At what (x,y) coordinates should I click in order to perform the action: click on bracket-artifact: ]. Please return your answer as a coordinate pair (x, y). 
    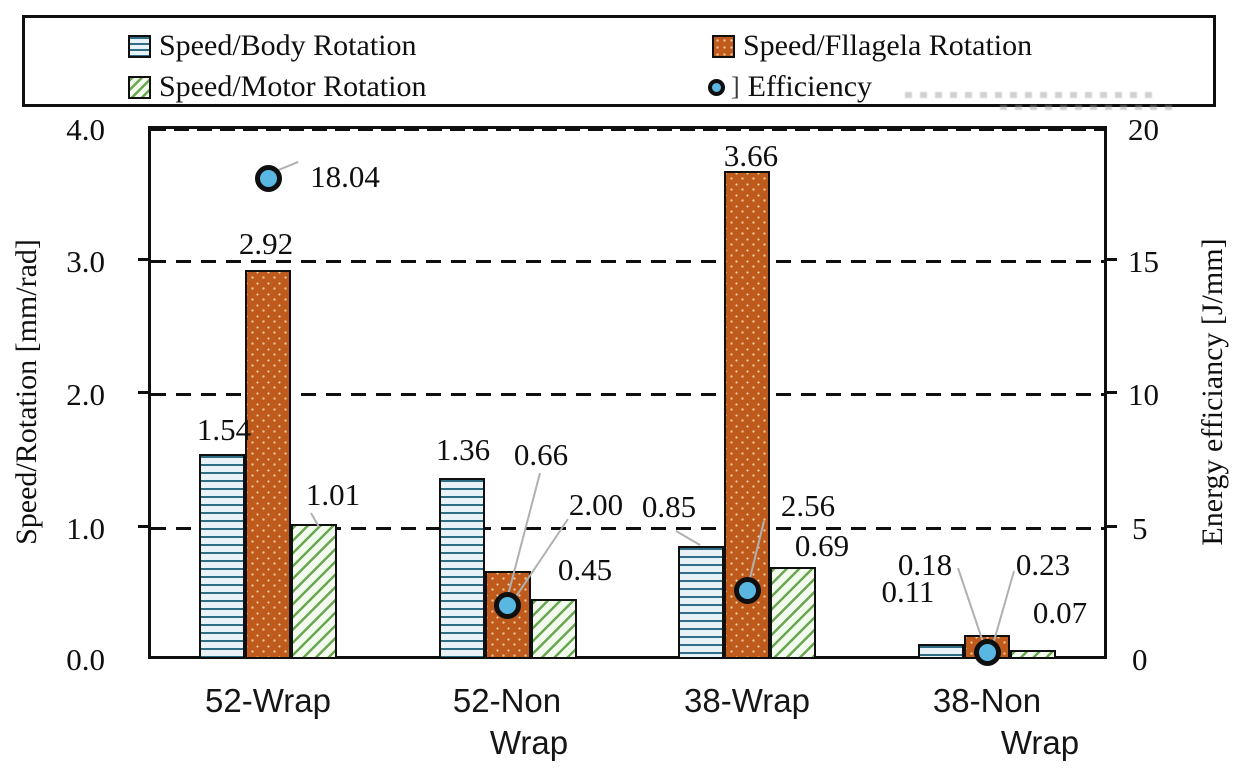
    Looking at the image, I should click on (735, 86).